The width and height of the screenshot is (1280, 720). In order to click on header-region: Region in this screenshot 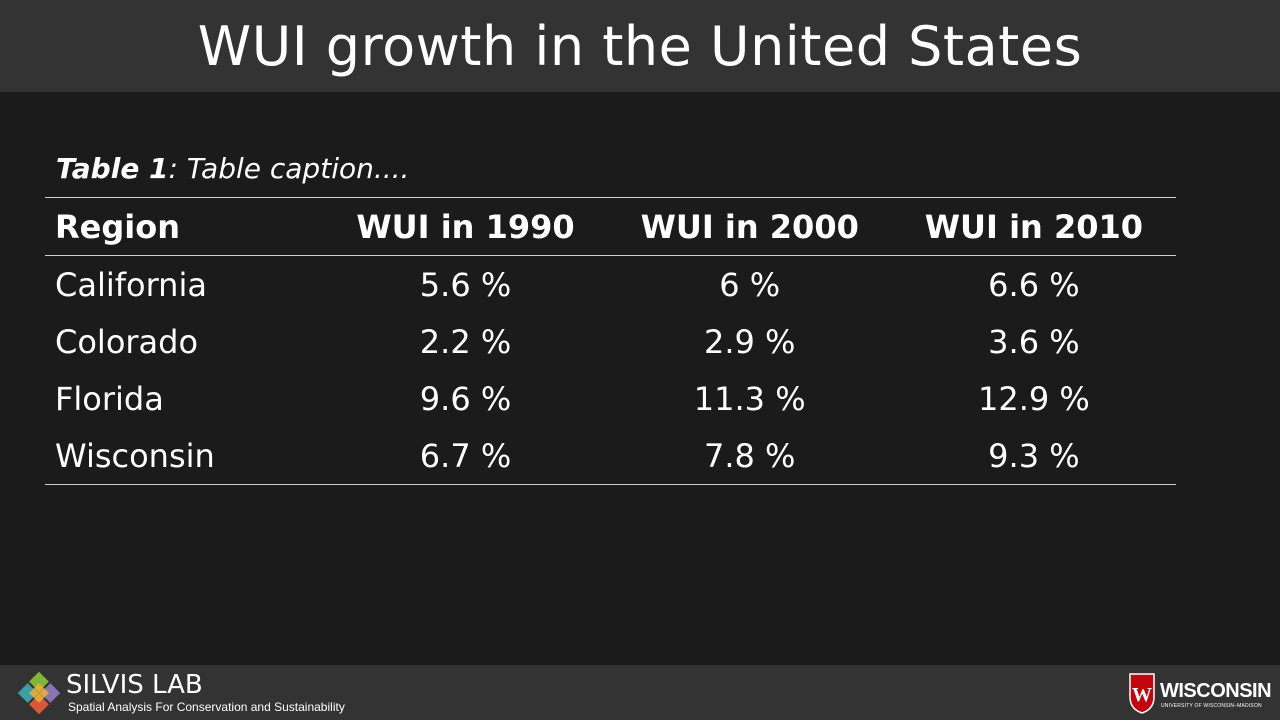, I will do `click(117, 226)`.